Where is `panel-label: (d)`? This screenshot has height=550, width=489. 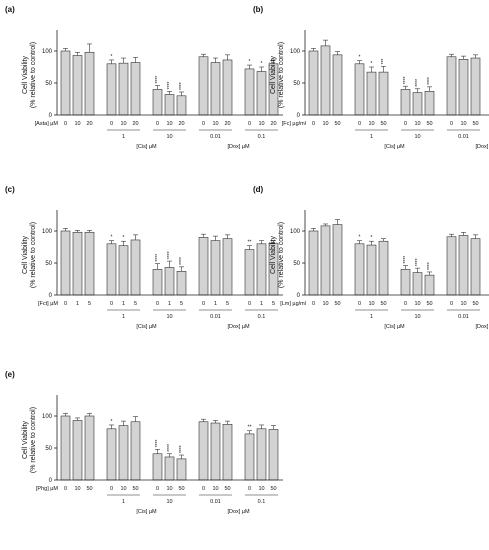 panel-label: (d) is located at coordinates (258, 189).